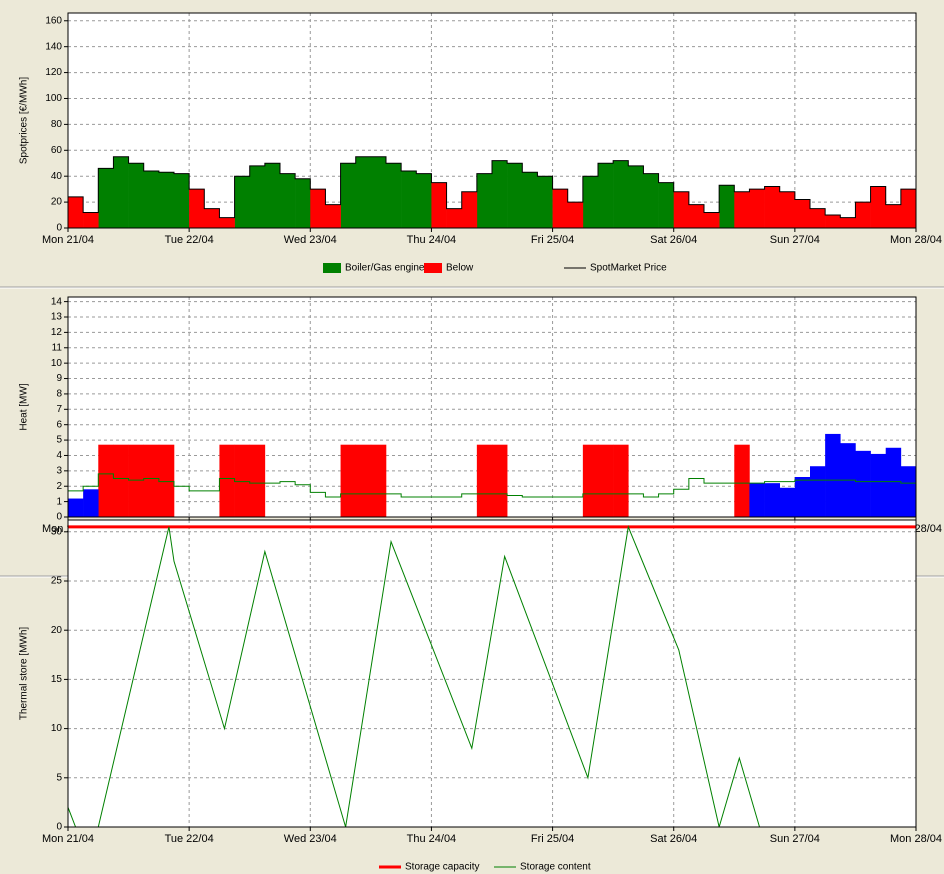 This screenshot has width=944, height=874. I want to click on y-tick-label: 100, so click(53, 98).